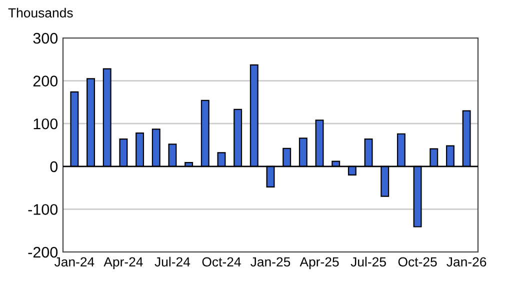 The width and height of the screenshot is (505, 281). Describe the element at coordinates (466, 262) in the screenshot. I see `x-tick-label: Jan-26` at that location.